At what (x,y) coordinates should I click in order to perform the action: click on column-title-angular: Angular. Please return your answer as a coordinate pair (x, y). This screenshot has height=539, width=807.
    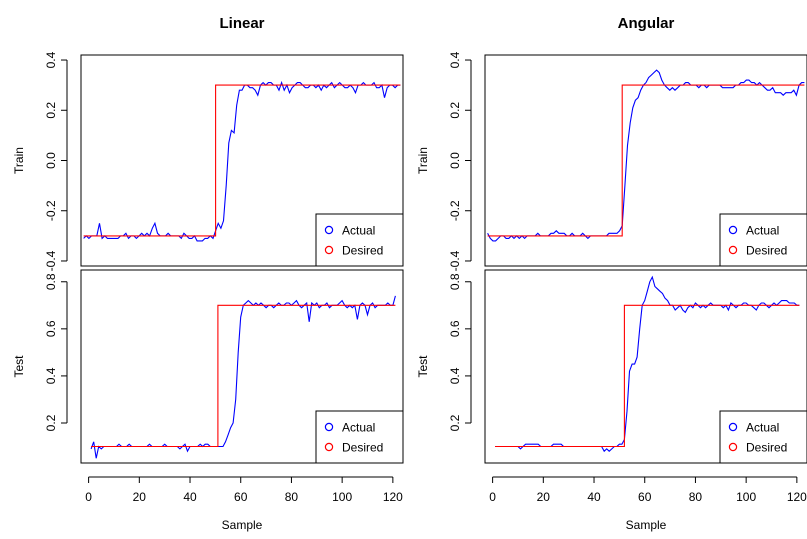
    Looking at the image, I should click on (646, 23).